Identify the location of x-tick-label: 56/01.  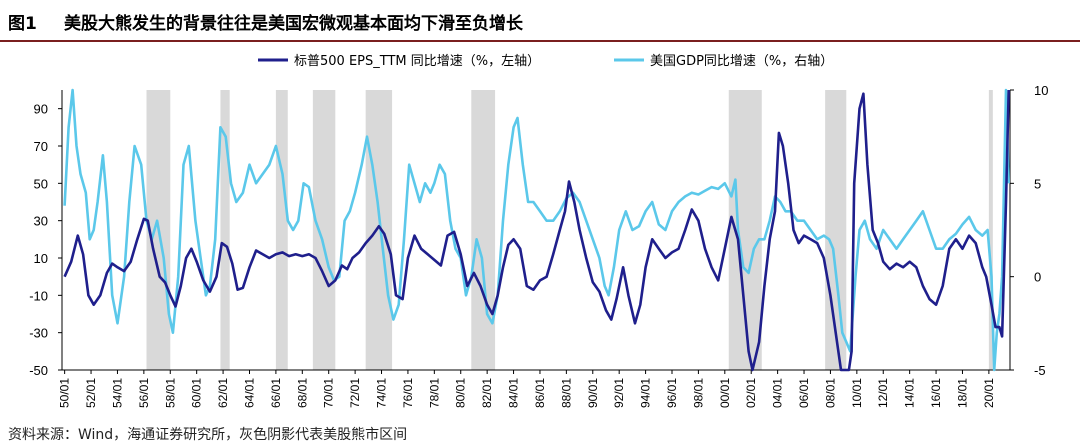
(144, 393).